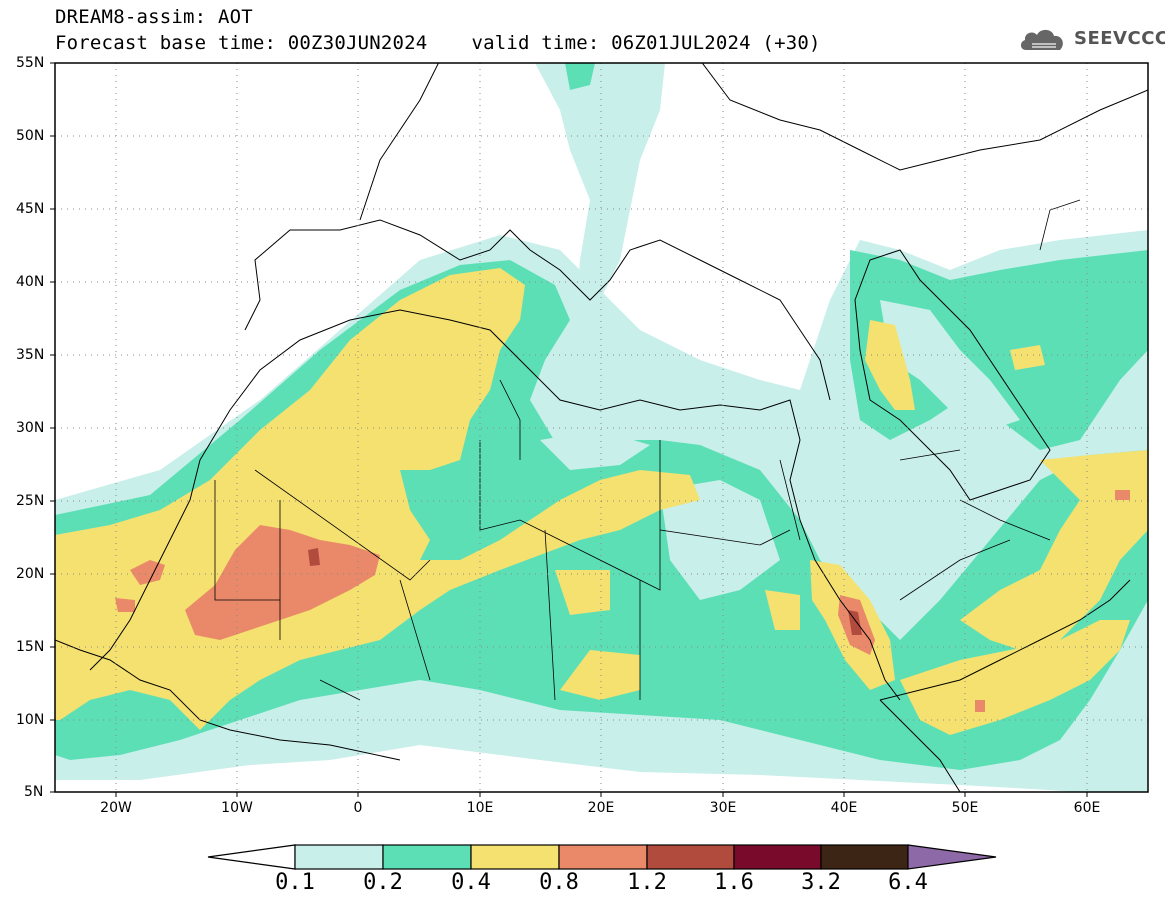 This screenshot has height=905, width=1165. Describe the element at coordinates (646, 43) in the screenshot. I see `valid-time: valid time: 06Z01JUL2024 (+30)` at that location.